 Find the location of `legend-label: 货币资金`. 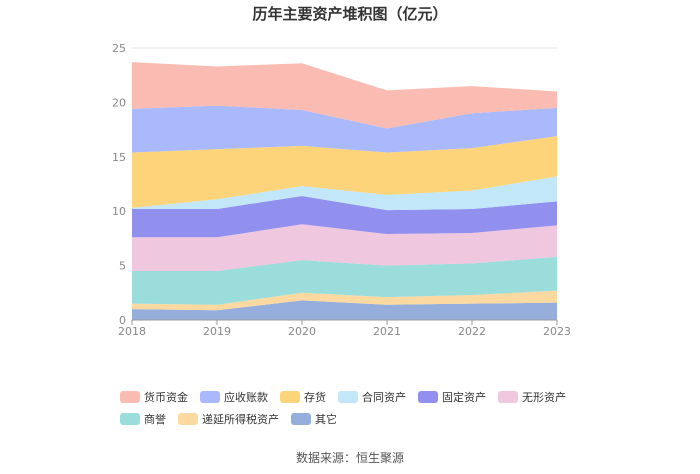

legend-label: 货币资金 is located at coordinates (166, 397).